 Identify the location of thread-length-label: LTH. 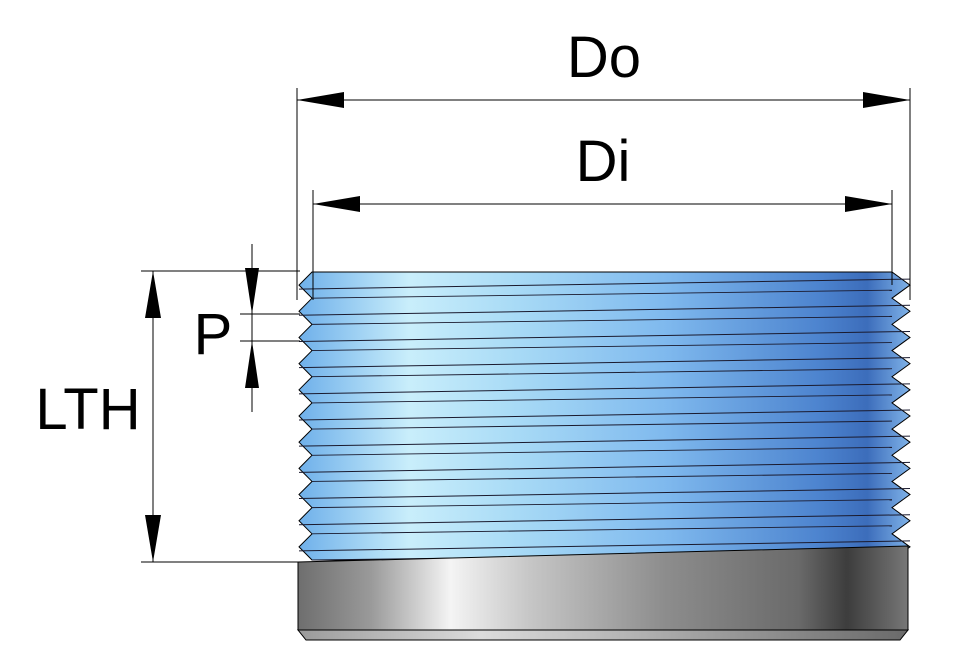
(87, 409).